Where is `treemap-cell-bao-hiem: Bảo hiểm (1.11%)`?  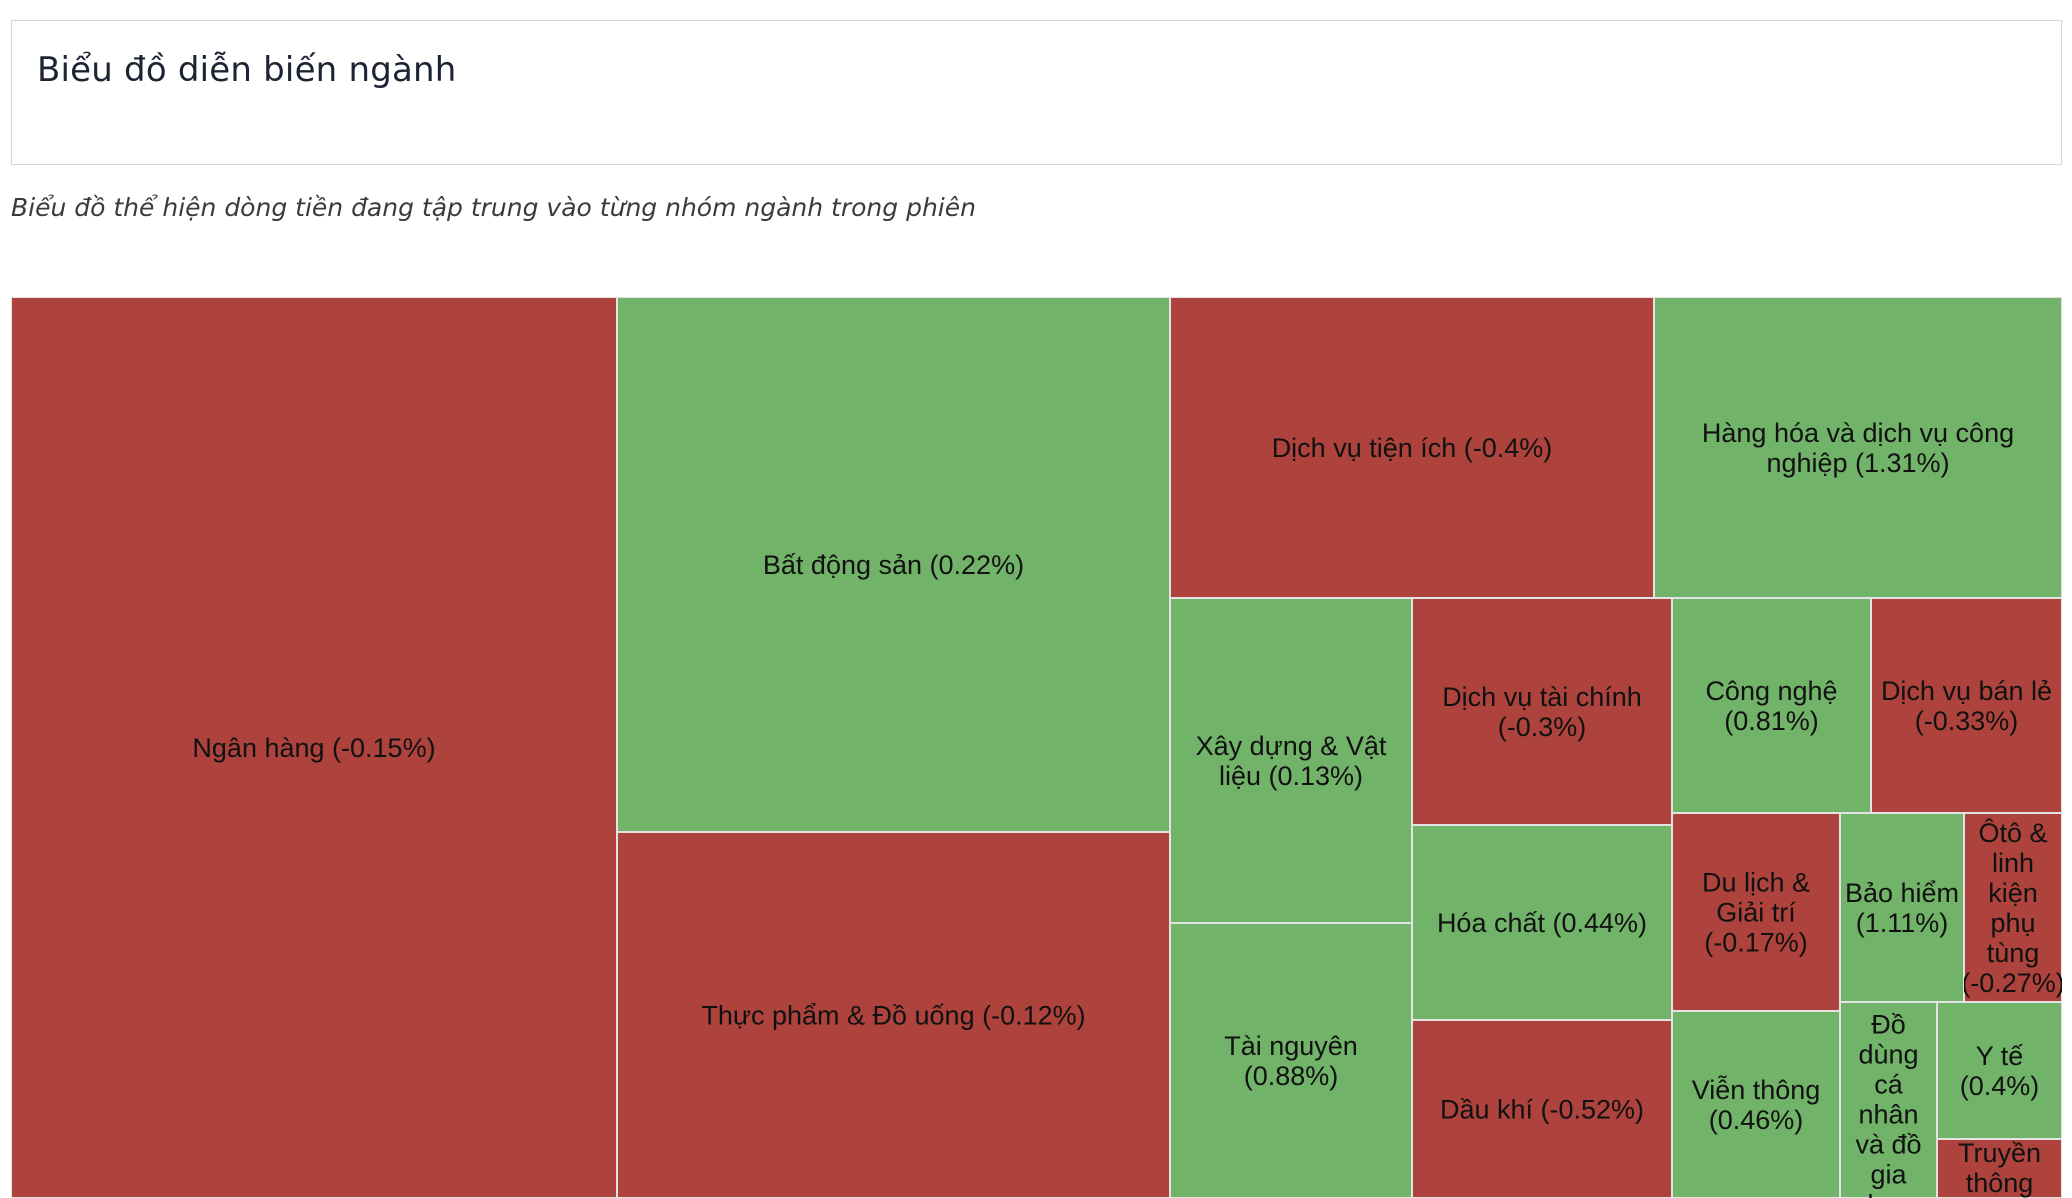 treemap-cell-bao-hiem: Bảo hiểm (1.11%) is located at coordinates (1902, 907).